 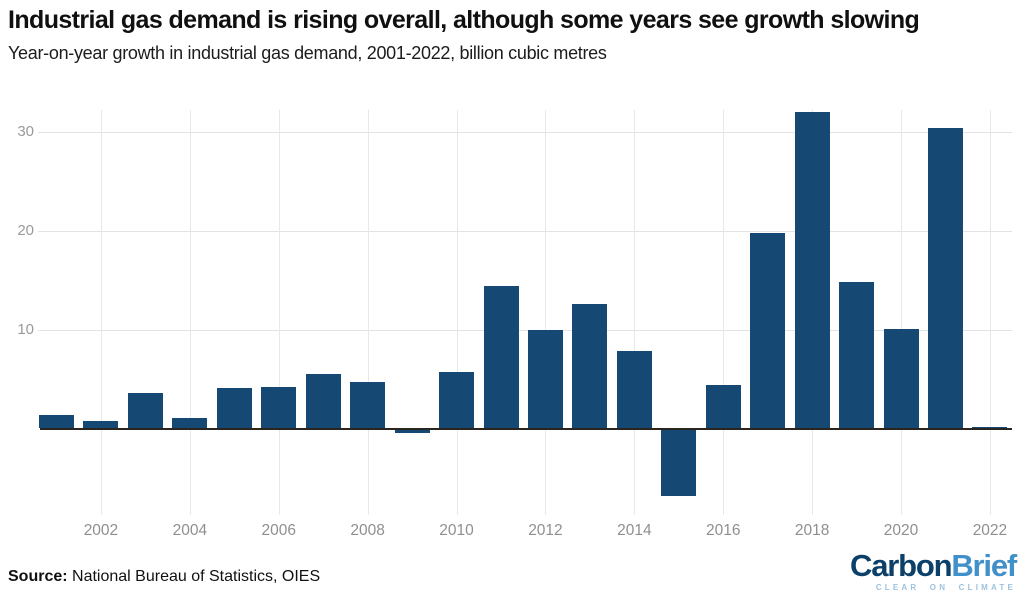 I want to click on y-tick-10: 10, so click(x=25, y=329).